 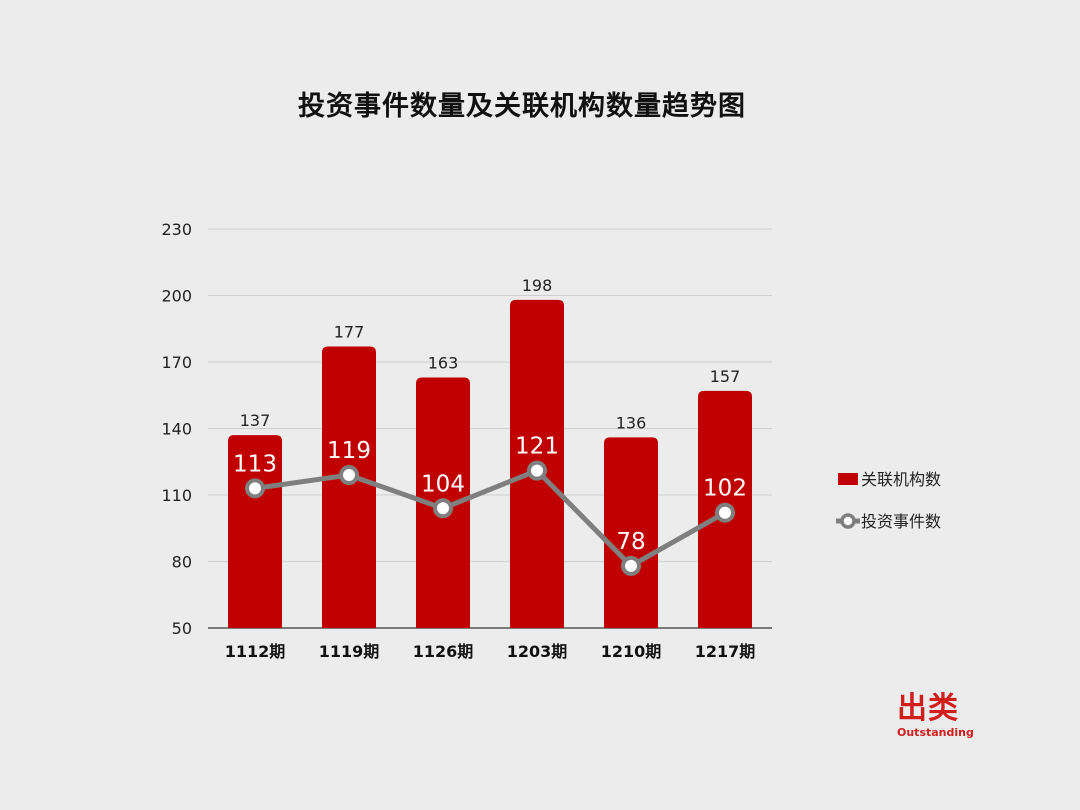 What do you see at coordinates (176, 495) in the screenshot?
I see `y-tick-label: 110` at bounding box center [176, 495].